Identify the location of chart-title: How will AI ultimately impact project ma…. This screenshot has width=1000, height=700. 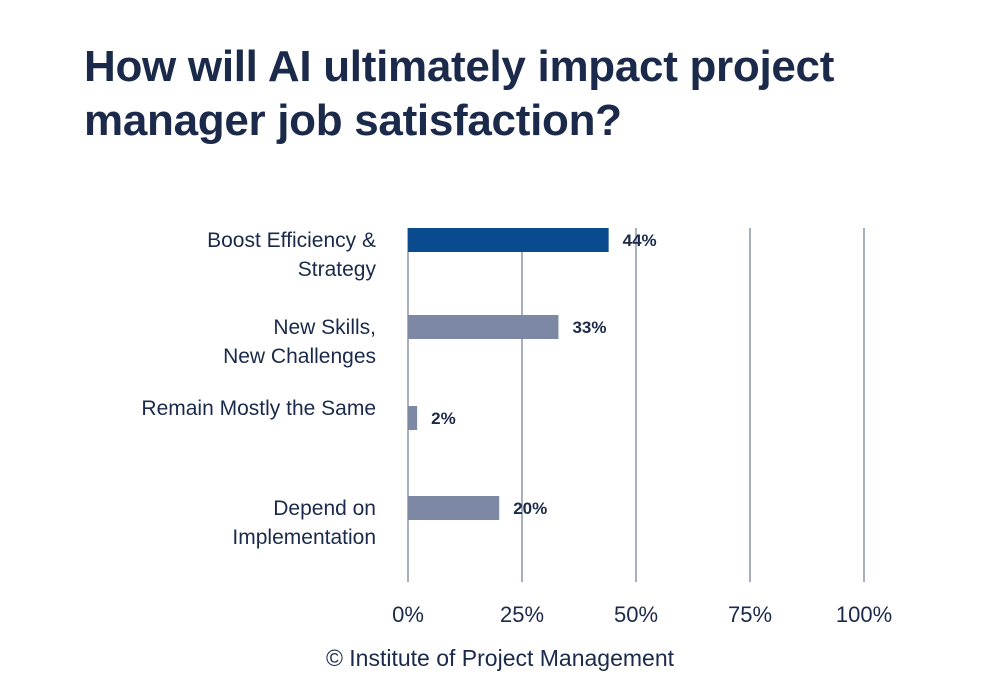
(459, 93).